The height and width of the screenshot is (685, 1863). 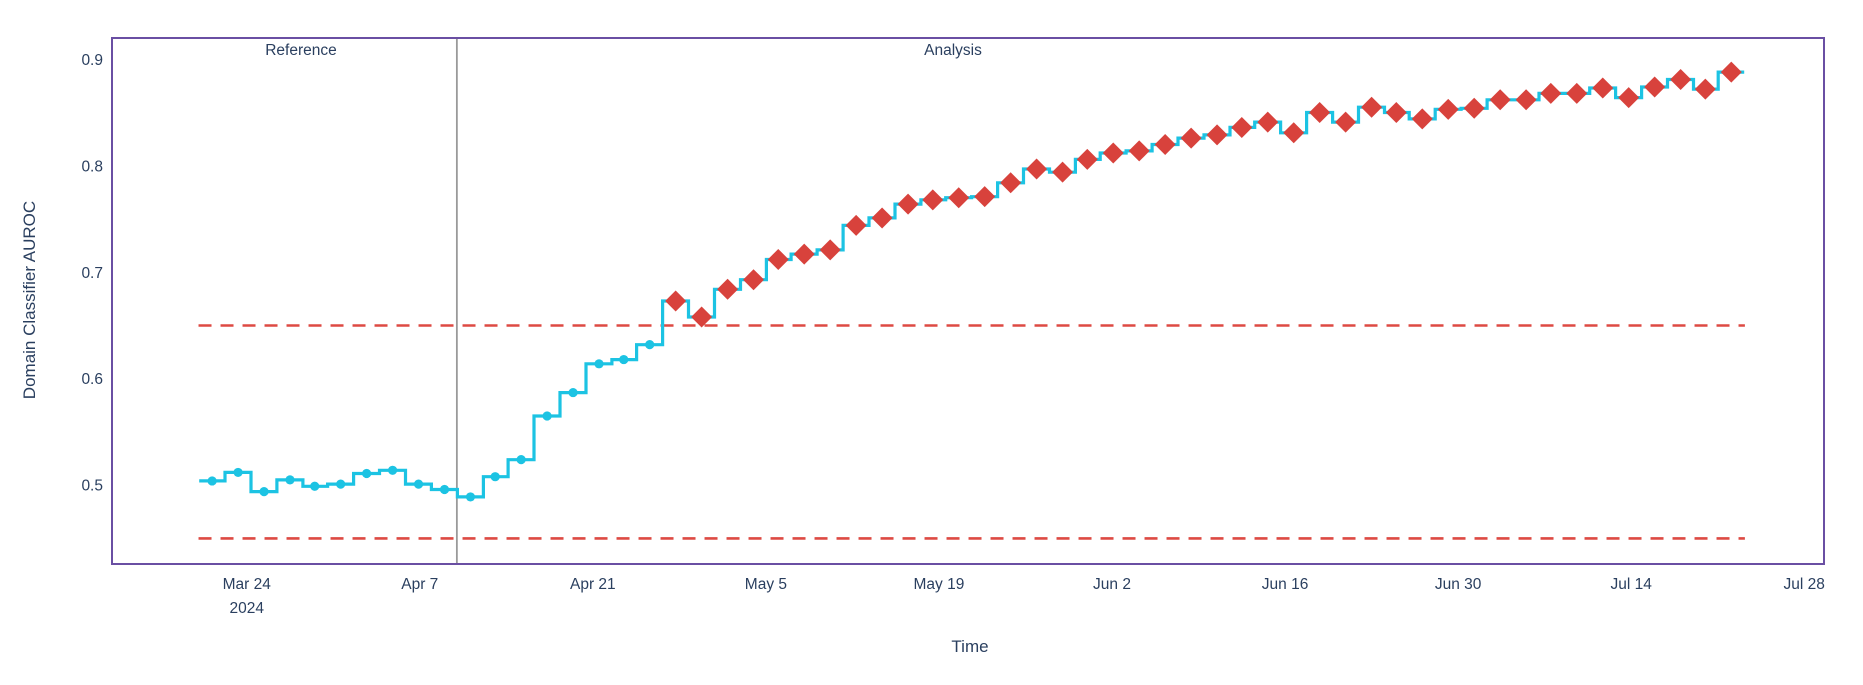 I want to click on x-tick-label: May 19, so click(x=939, y=584).